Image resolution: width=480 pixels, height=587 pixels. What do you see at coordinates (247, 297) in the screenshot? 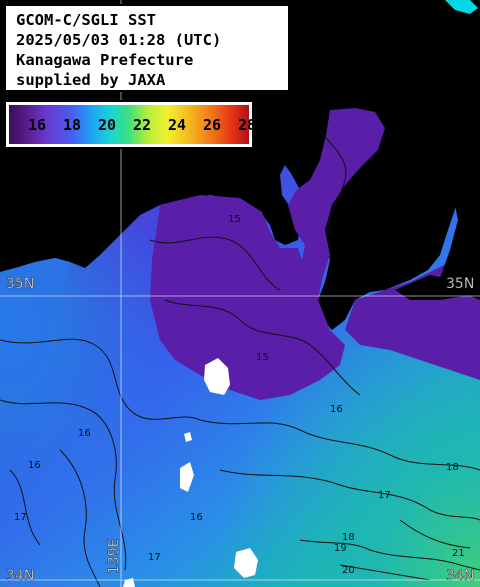
I see `sagami-bay` at bounding box center [247, 297].